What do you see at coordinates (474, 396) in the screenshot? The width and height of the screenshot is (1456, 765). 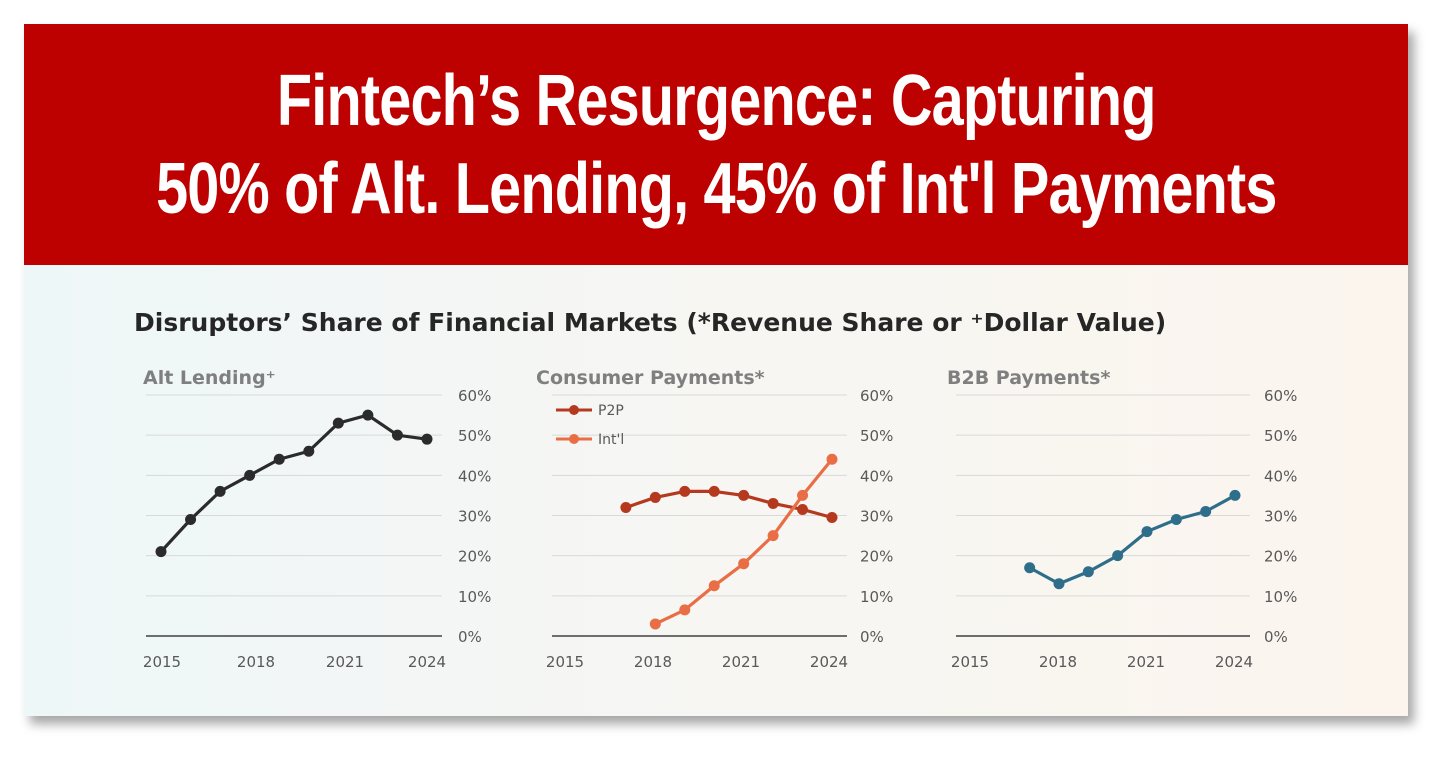 I see `alt-lending-y-tick-label: 60%` at bounding box center [474, 396].